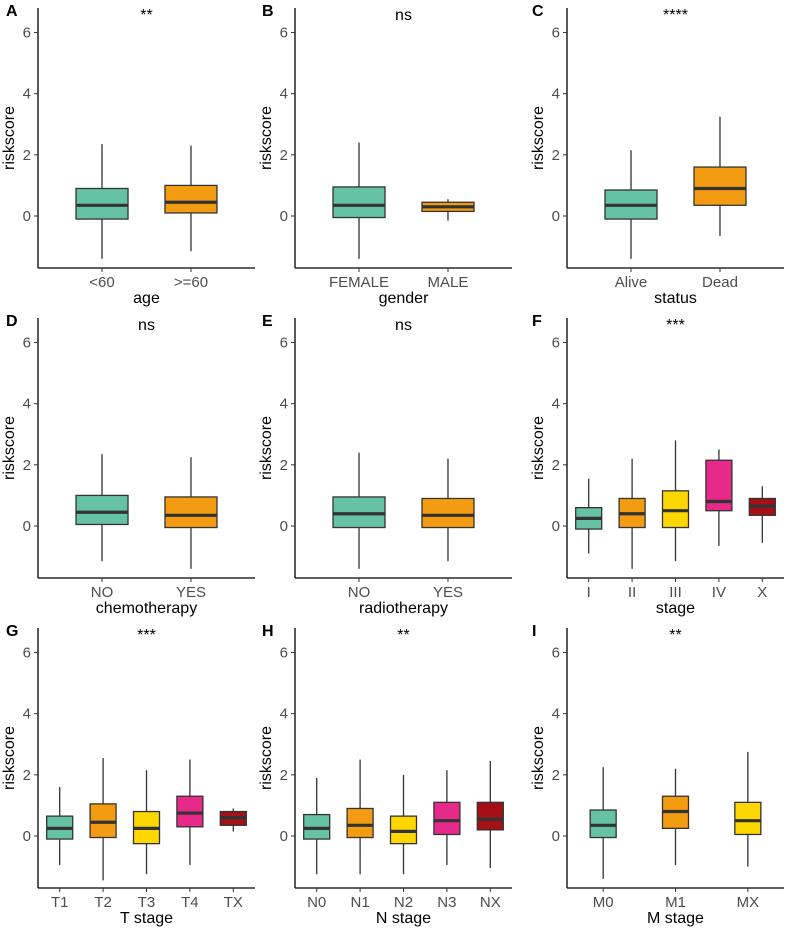 The image size is (800, 933). Describe the element at coordinates (720, 203) in the screenshot. I see `box-dead: Dead` at that location.